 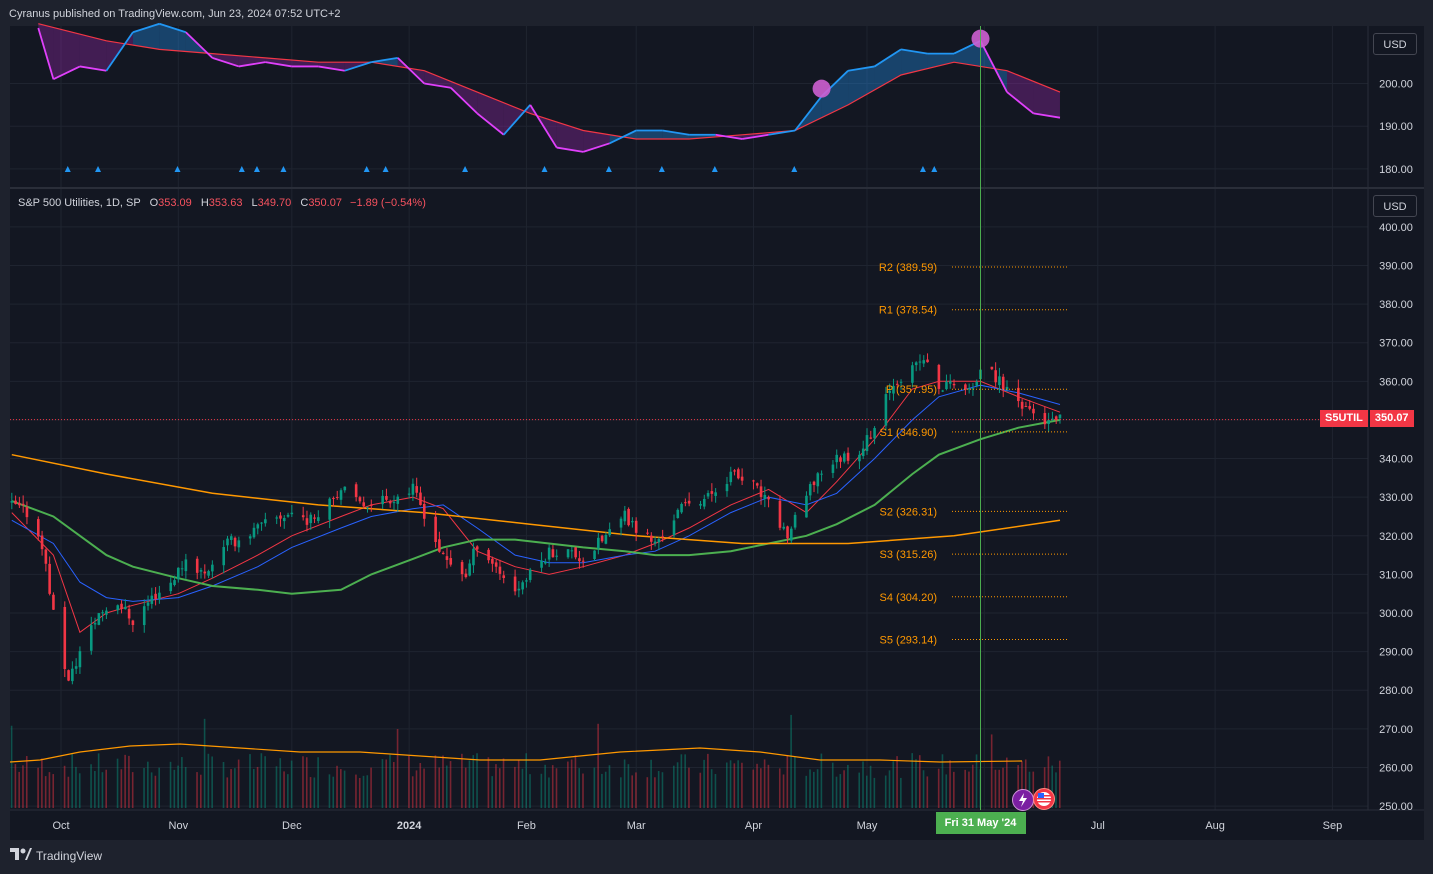 What do you see at coordinates (1396, 575) in the screenshot?
I see `price-tick-label: 310.00` at bounding box center [1396, 575].